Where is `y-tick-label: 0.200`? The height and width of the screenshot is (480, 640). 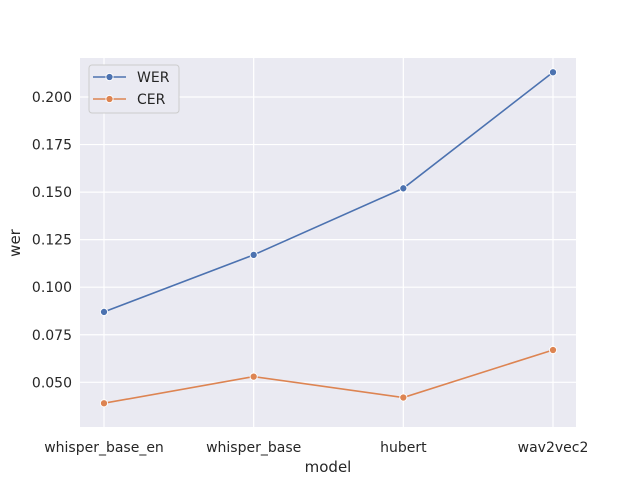
y-tick-label: 0.200 is located at coordinates (52, 98).